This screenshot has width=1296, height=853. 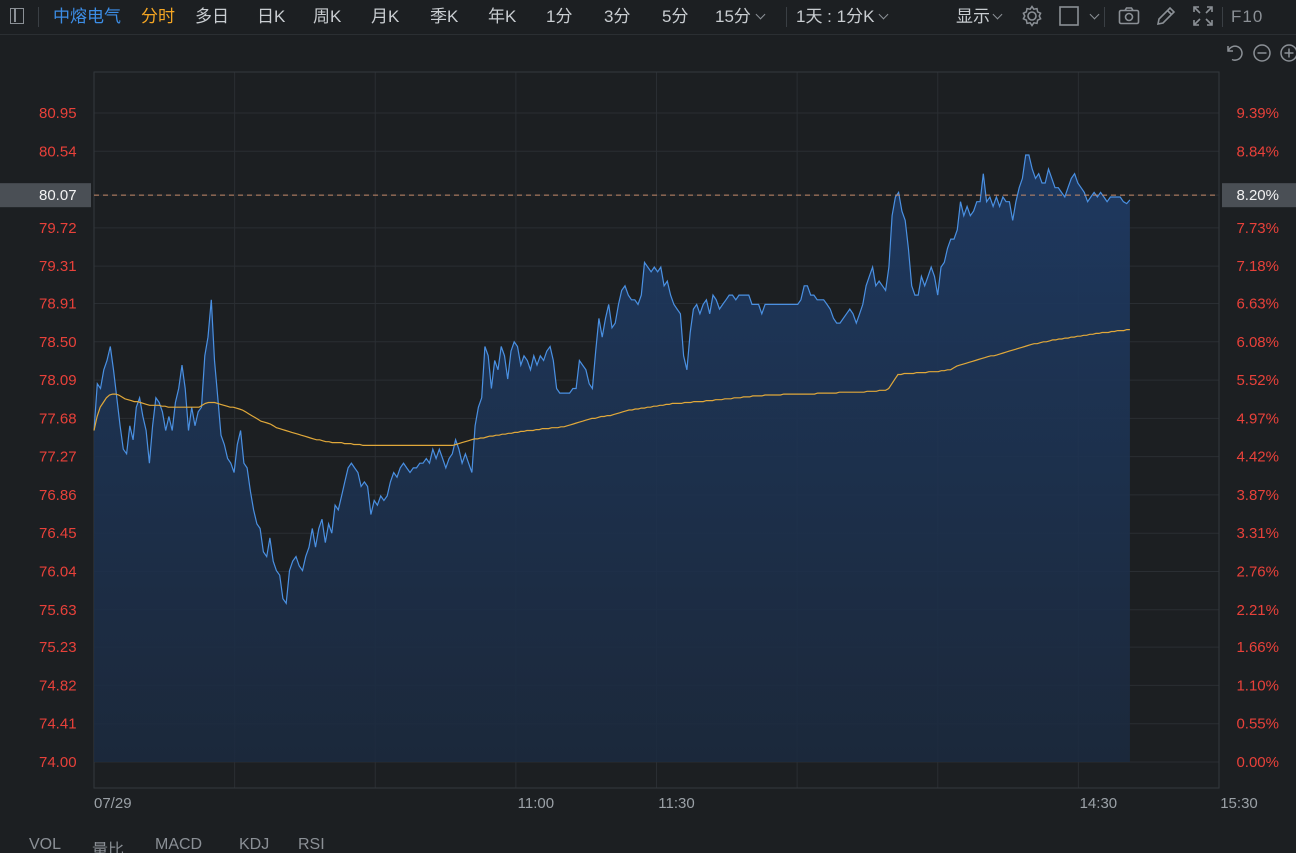 What do you see at coordinates (648, 844) in the screenshot?
I see `indicator-tabs: VOL 量比 MACD KDJ RSI` at bounding box center [648, 844].